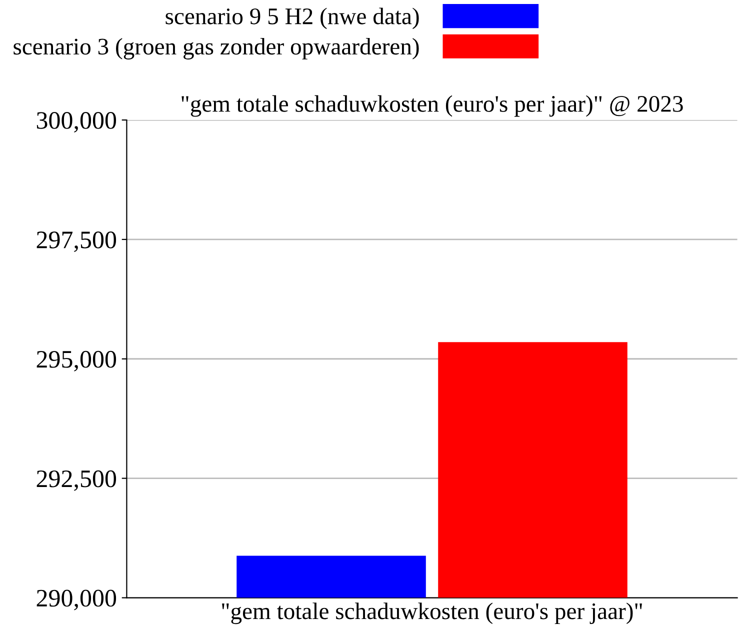  What do you see at coordinates (216, 49) in the screenshot?
I see `legend-label: scenario 3 (groen gas zonder opwaarderen)` at bounding box center [216, 49].